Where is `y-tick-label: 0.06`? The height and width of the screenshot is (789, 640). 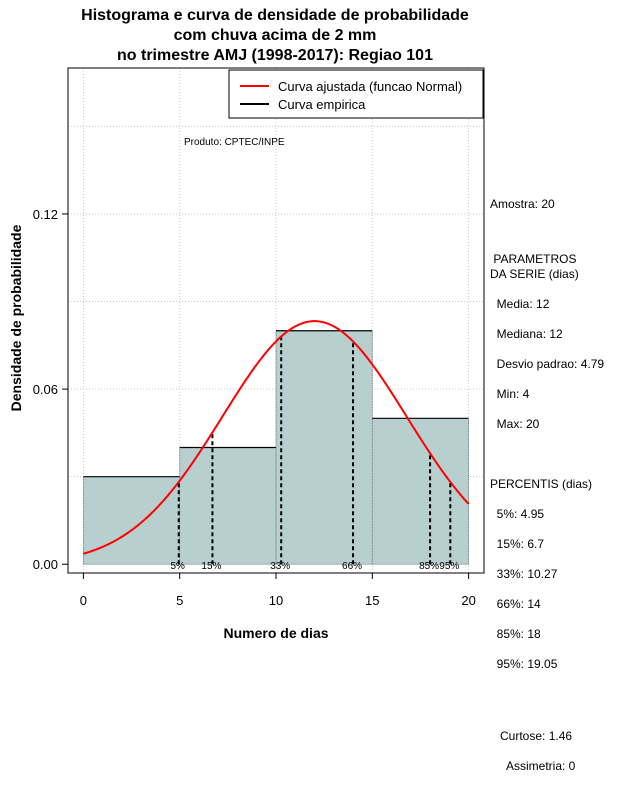
y-tick-label: 0.06 is located at coordinates (45, 389).